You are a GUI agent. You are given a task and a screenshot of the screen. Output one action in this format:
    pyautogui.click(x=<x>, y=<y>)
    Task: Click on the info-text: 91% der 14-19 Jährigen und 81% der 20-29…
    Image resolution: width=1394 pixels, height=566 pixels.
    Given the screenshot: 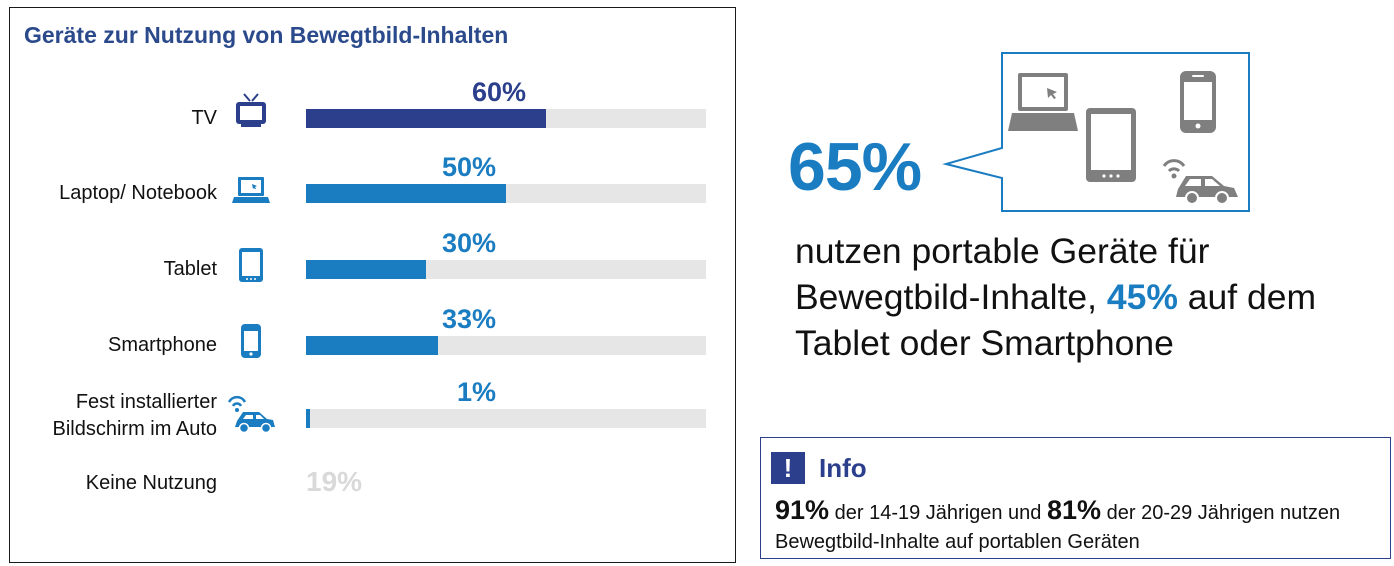 What is the action you would take?
    pyautogui.click(x=1080, y=526)
    